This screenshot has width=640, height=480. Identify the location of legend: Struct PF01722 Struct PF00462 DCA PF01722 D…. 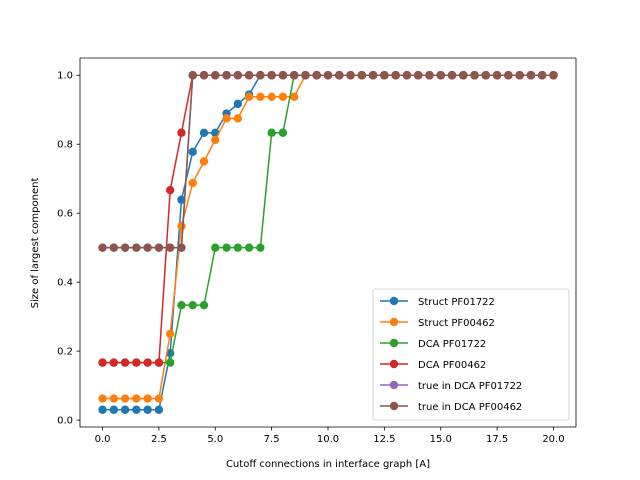
(471, 354).